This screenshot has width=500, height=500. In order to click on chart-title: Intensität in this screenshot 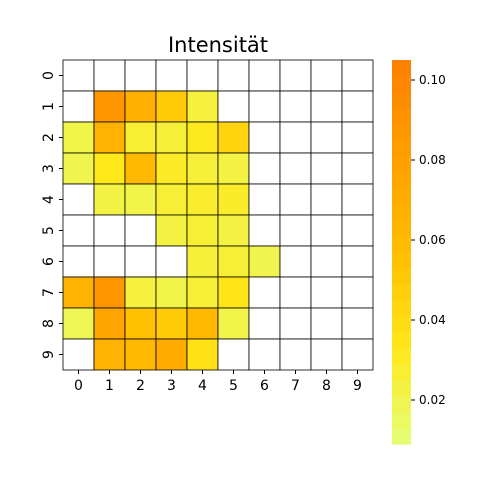, I will do `click(218, 45)`.